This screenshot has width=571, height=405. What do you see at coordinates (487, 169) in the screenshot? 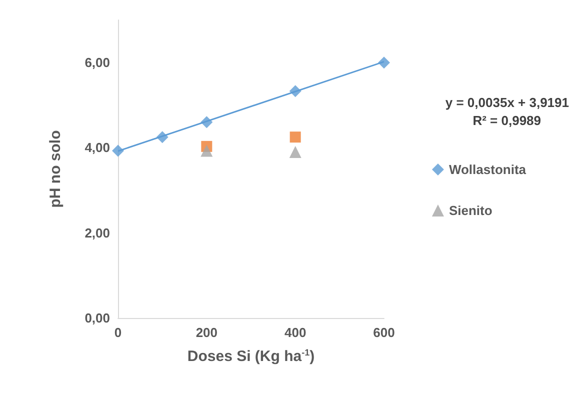
I see `legend-label: Wollastonita` at bounding box center [487, 169].